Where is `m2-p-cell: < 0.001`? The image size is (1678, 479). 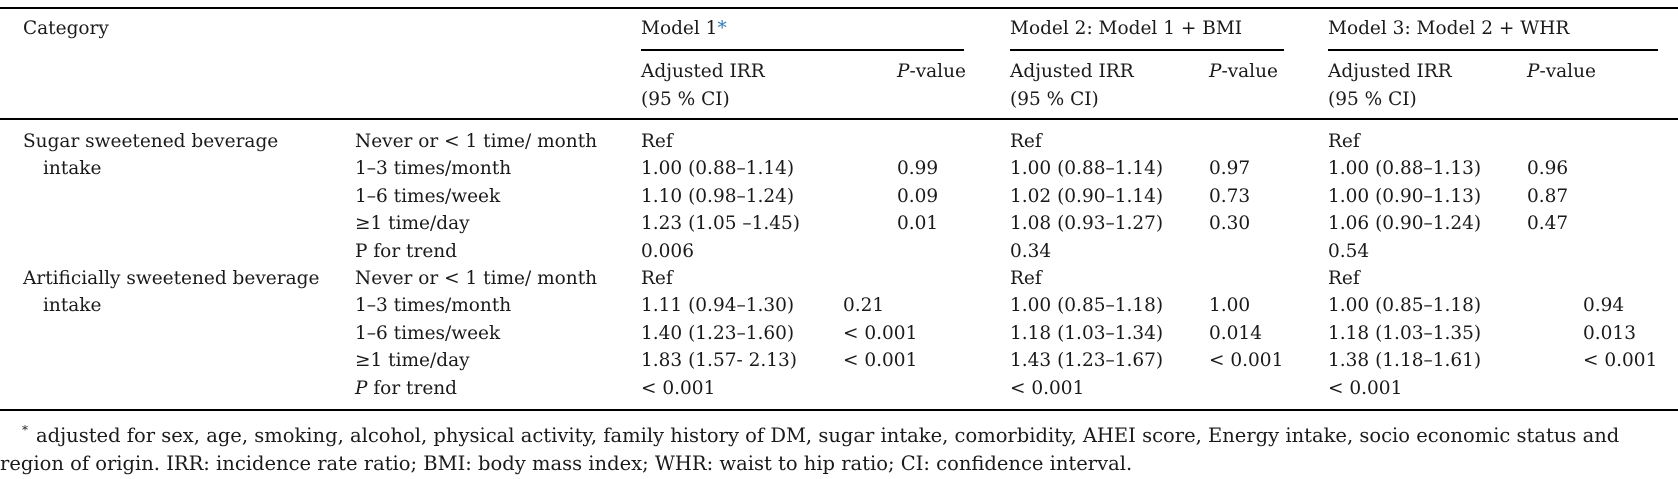 m2-p-cell: < 0.001 is located at coordinates (1246, 360).